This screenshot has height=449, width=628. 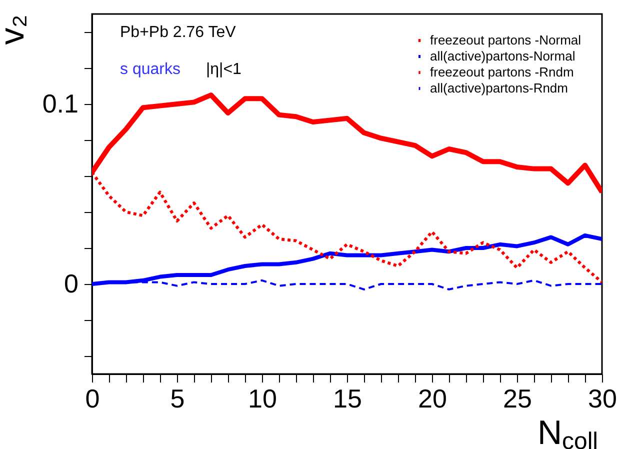 What do you see at coordinates (602, 399) in the screenshot?
I see `x-tick-label: 30` at bounding box center [602, 399].